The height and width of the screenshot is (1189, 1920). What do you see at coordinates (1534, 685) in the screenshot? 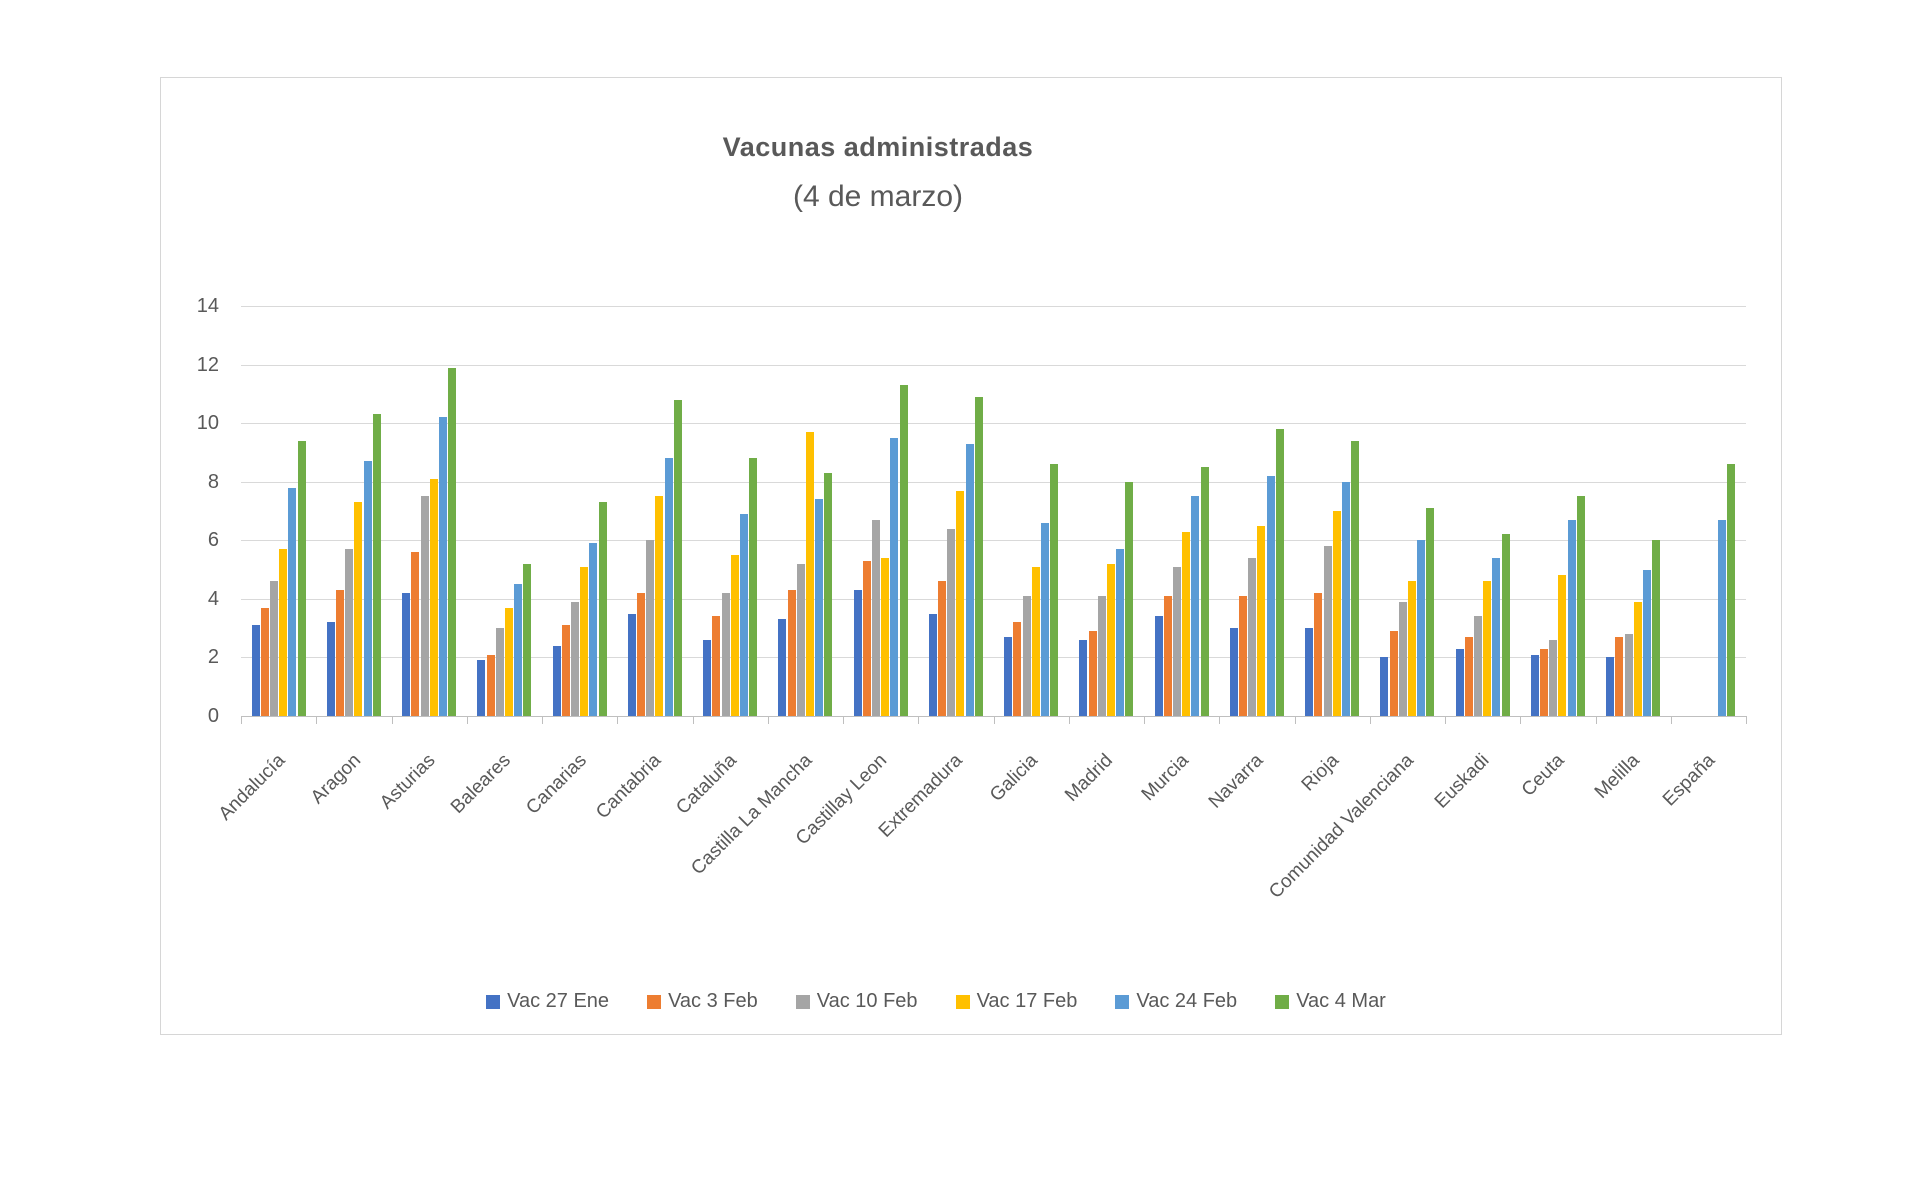
I see `bar-1-ceuta` at bounding box center [1534, 685].